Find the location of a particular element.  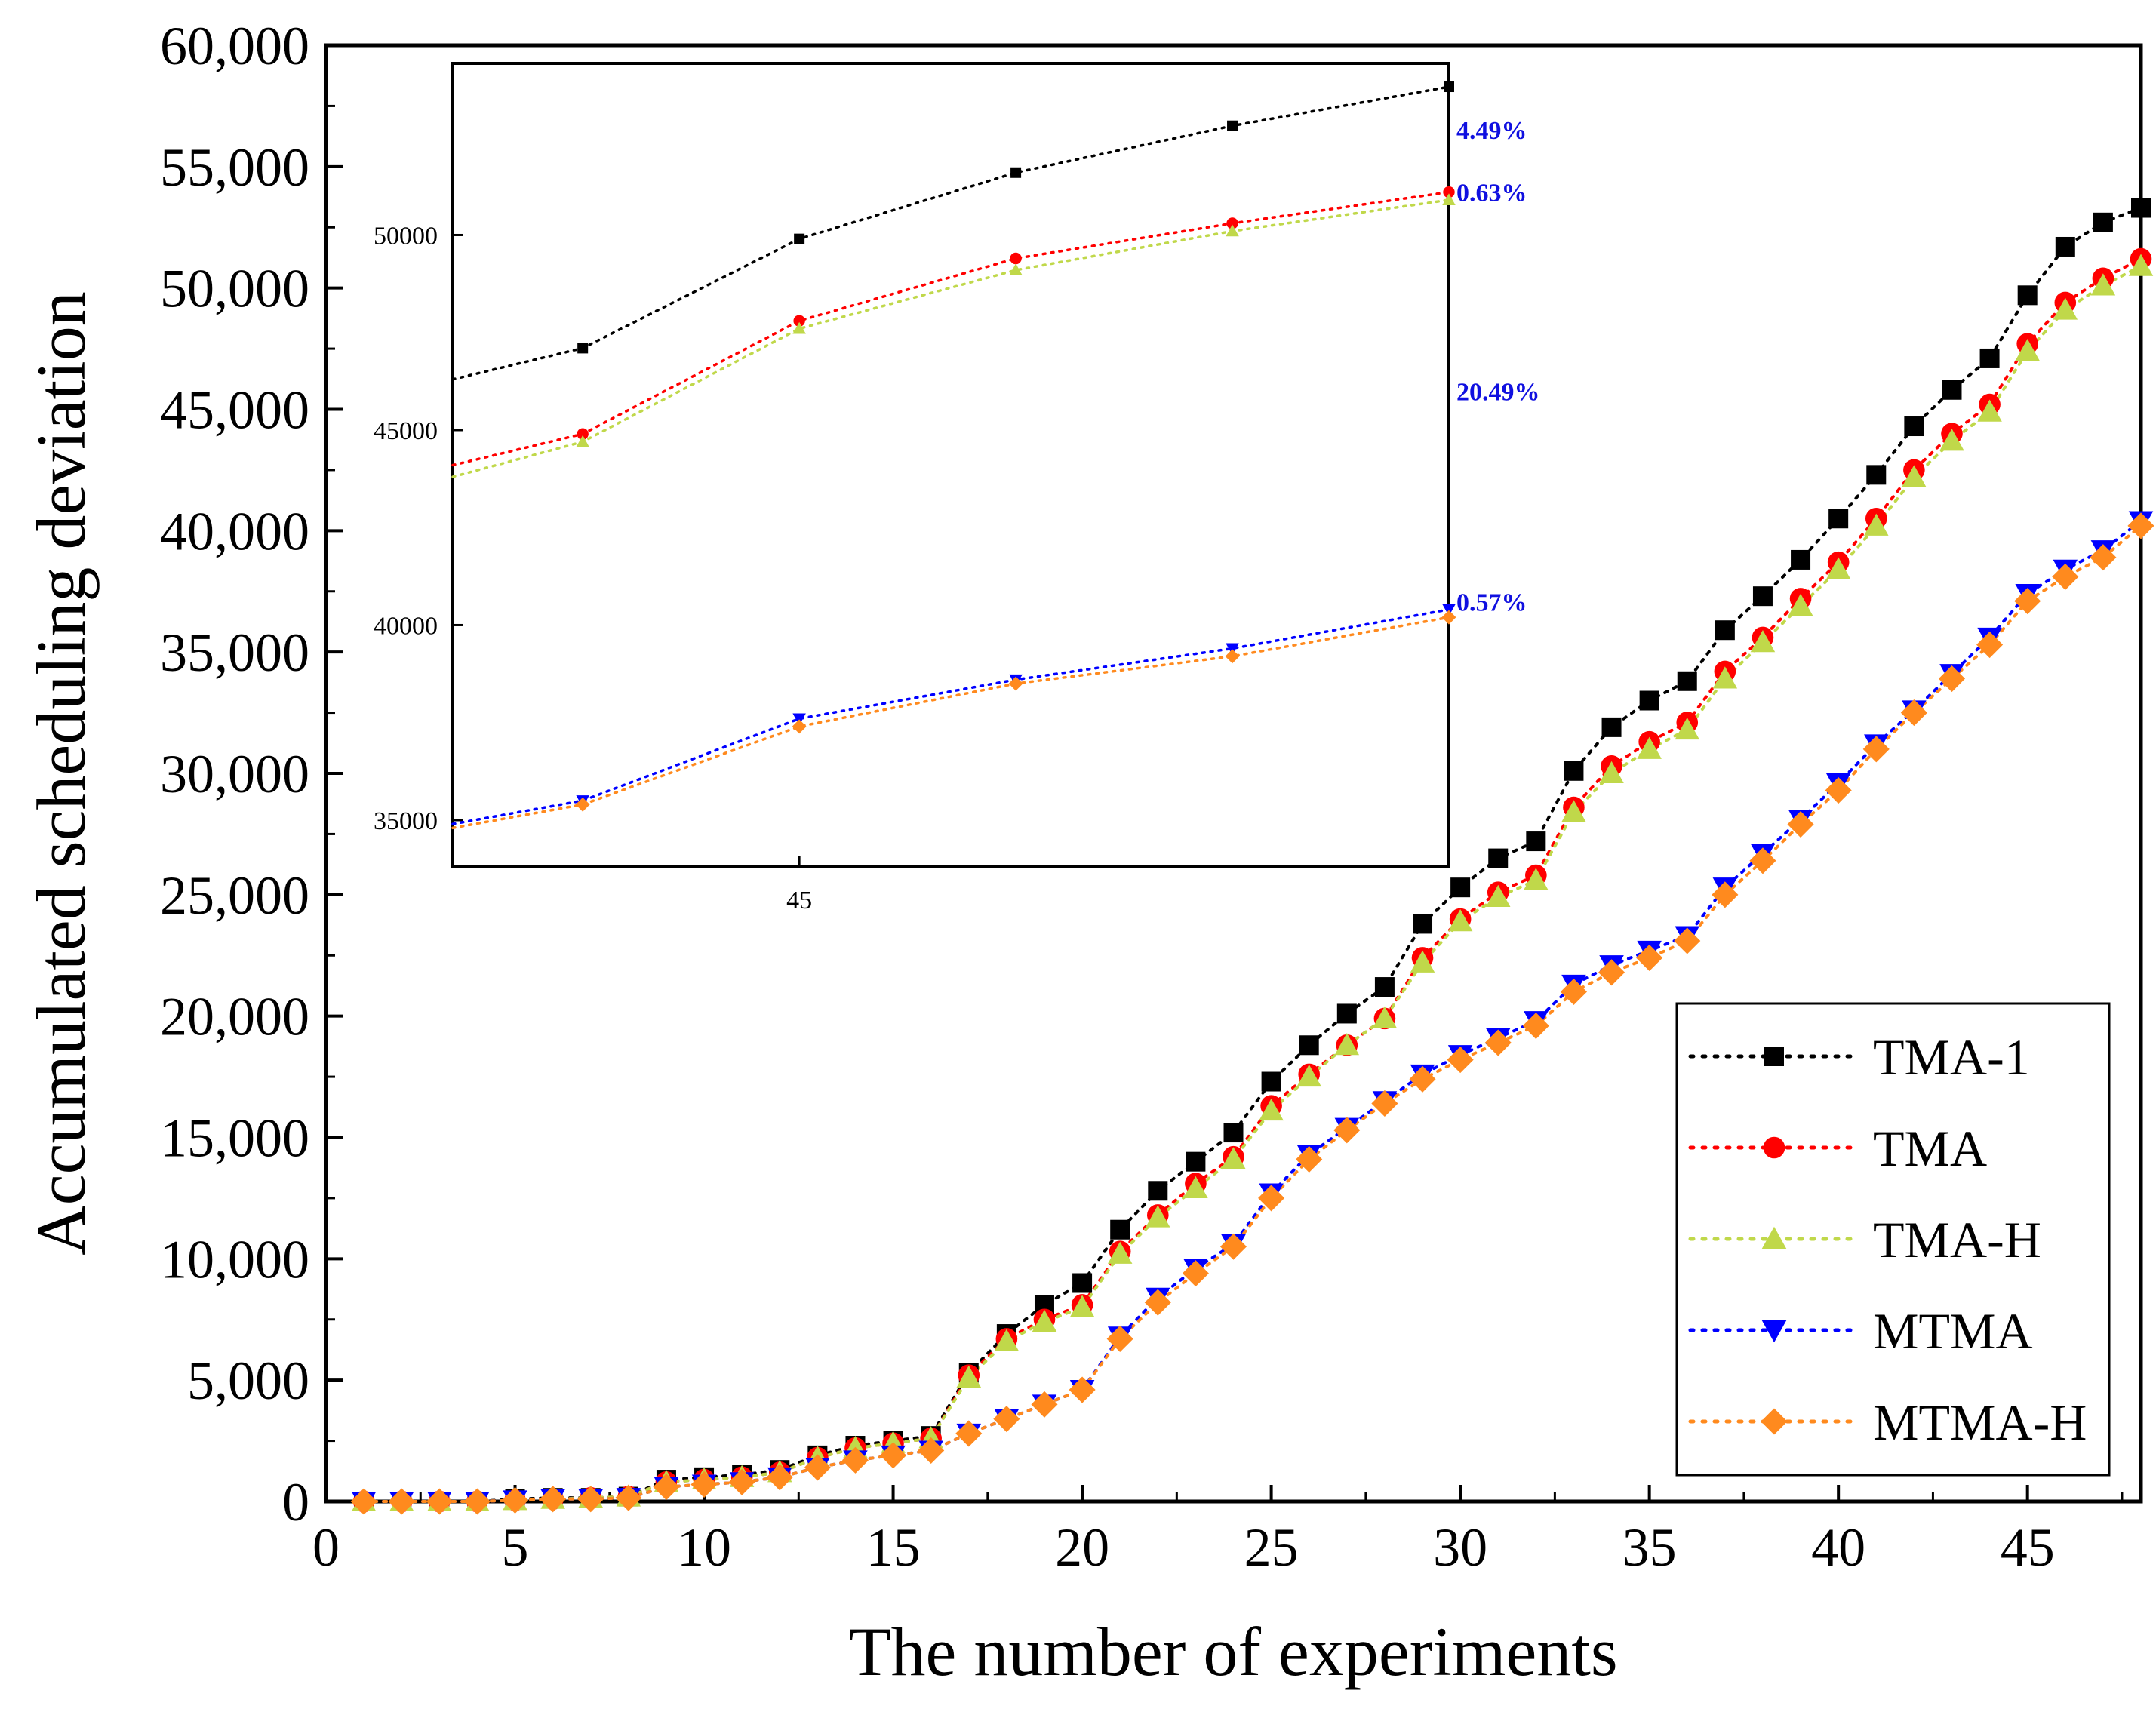

x-axis-label: The number of experiments is located at coordinates (1232, 1652).